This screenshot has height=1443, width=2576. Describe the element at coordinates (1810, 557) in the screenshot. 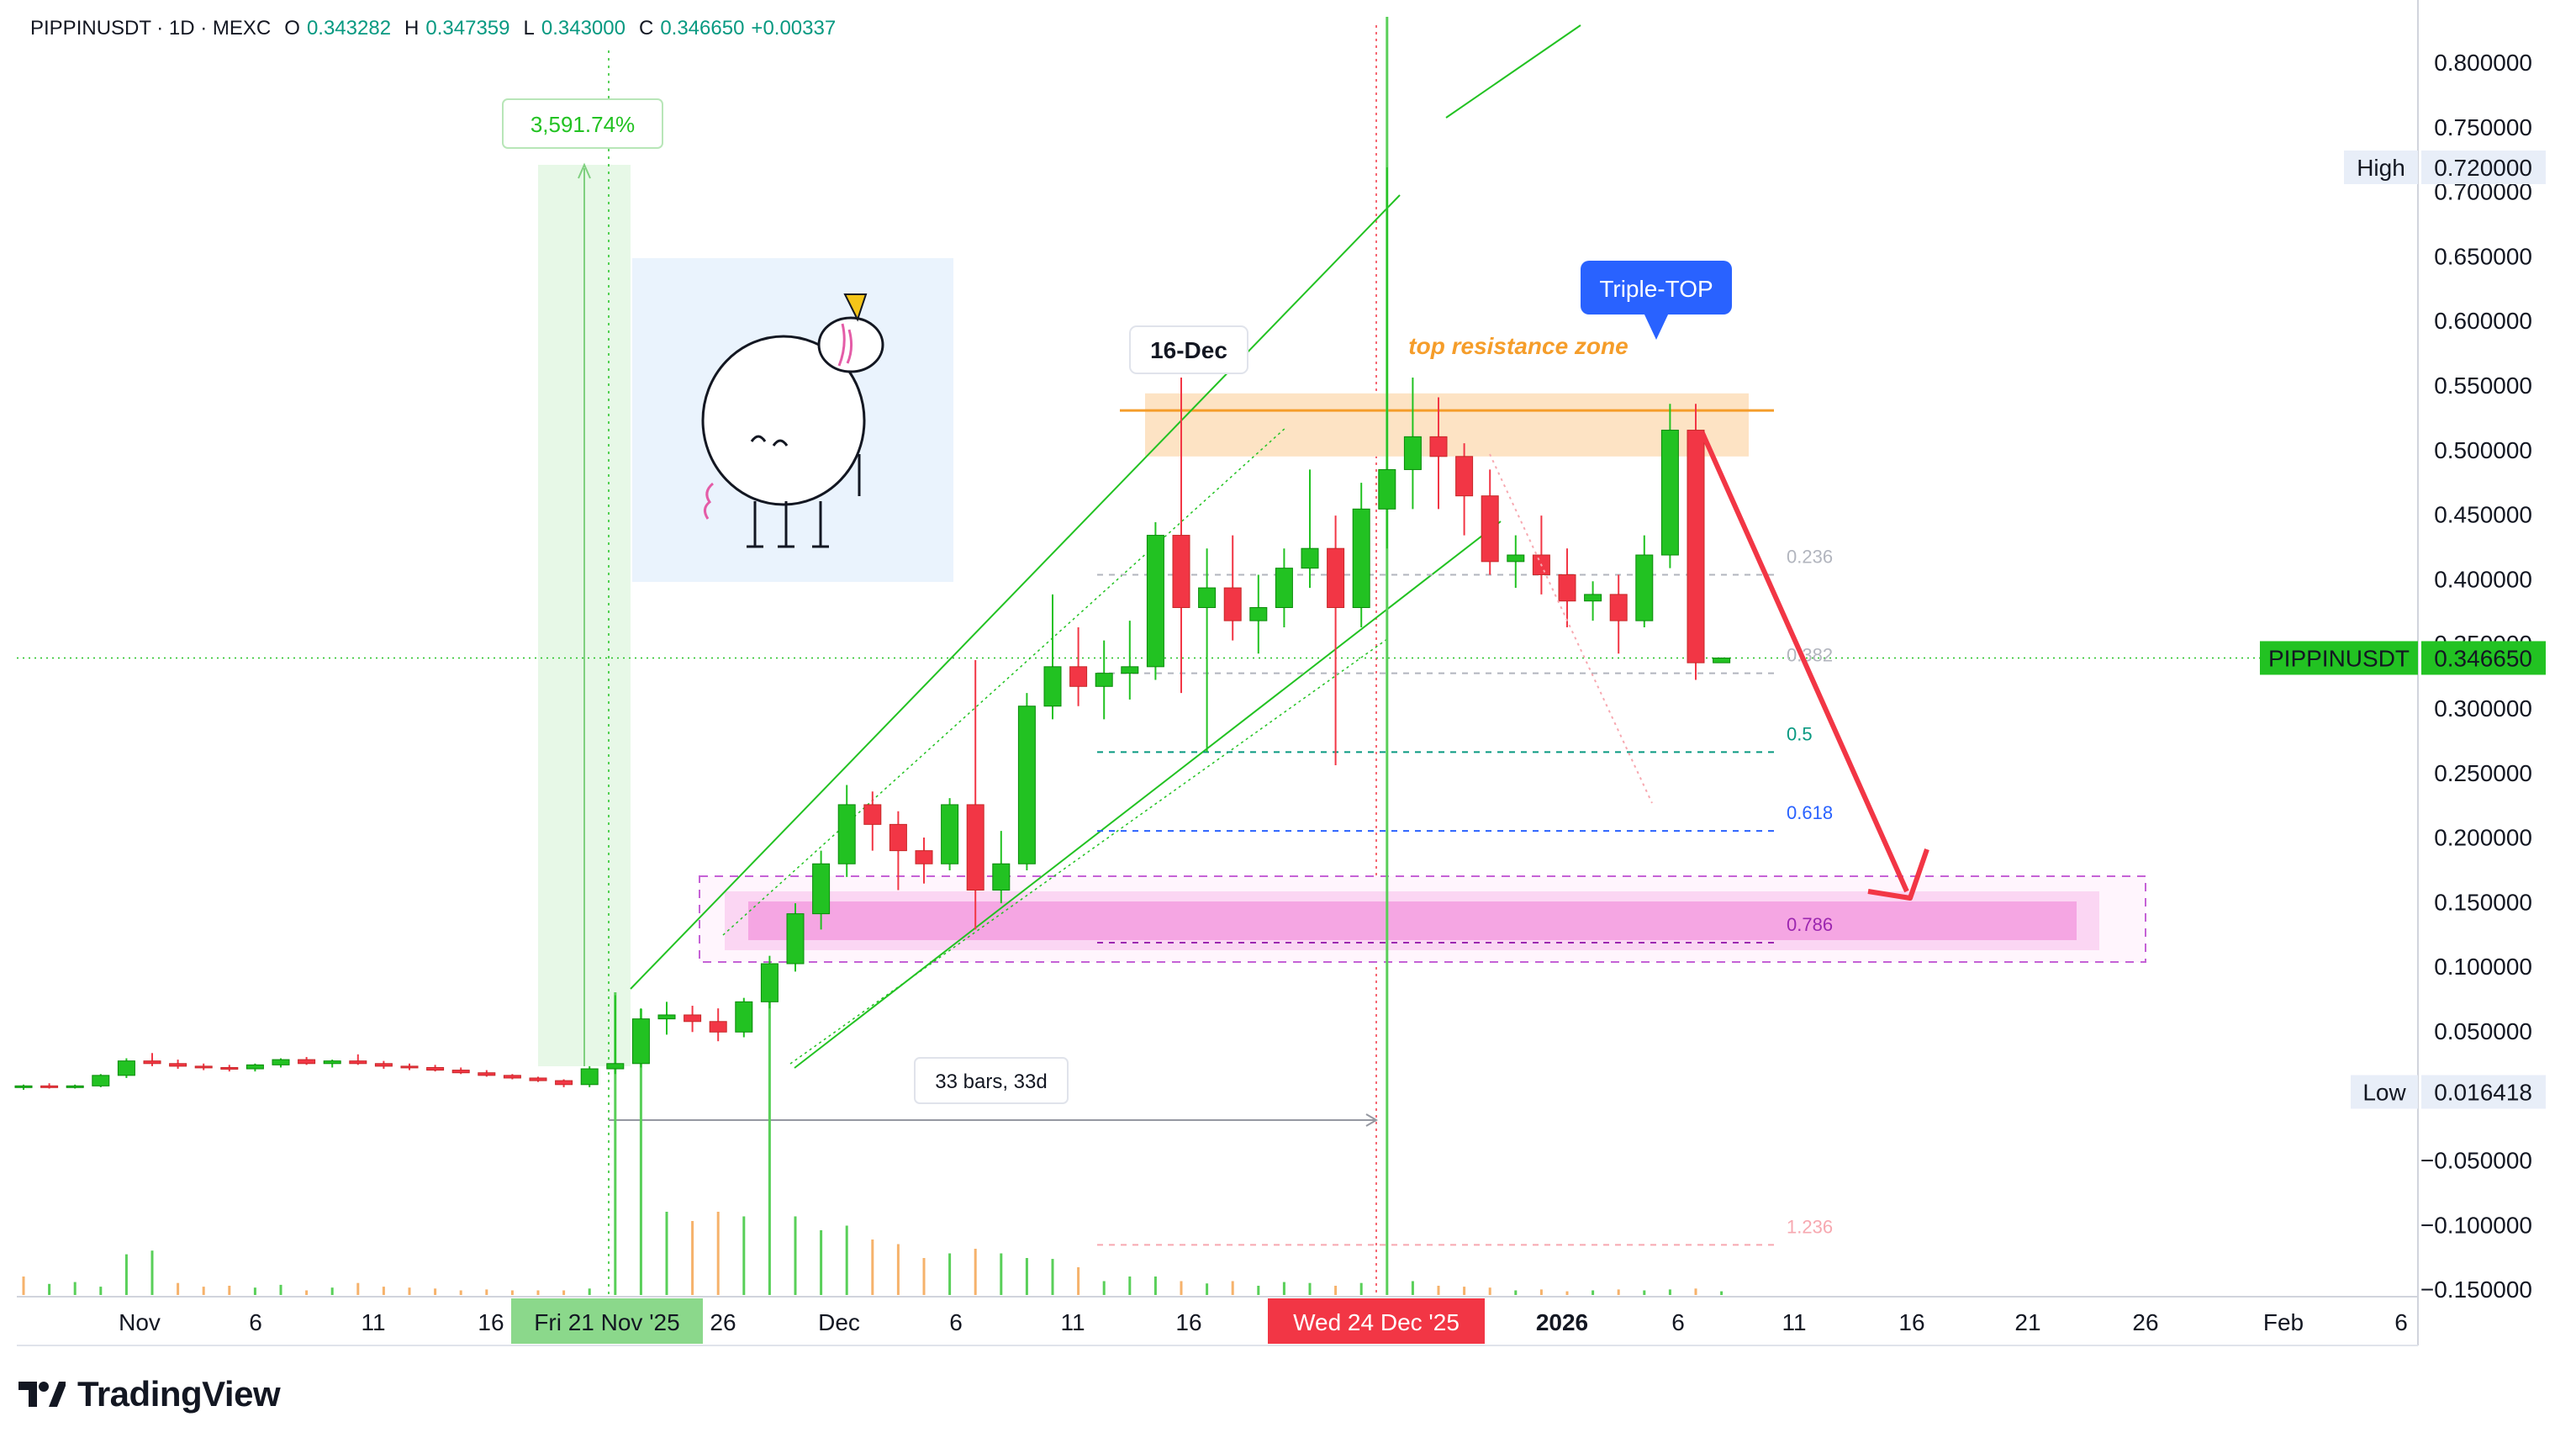

I see `fib-label-0.236: 0.236` at that location.